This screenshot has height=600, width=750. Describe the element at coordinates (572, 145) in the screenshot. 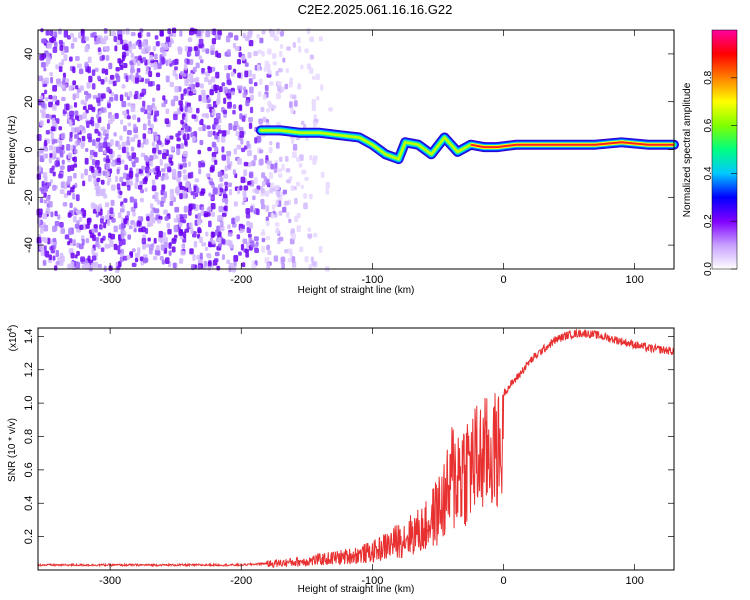

I see `spectrogram-ridge-peak` at that location.